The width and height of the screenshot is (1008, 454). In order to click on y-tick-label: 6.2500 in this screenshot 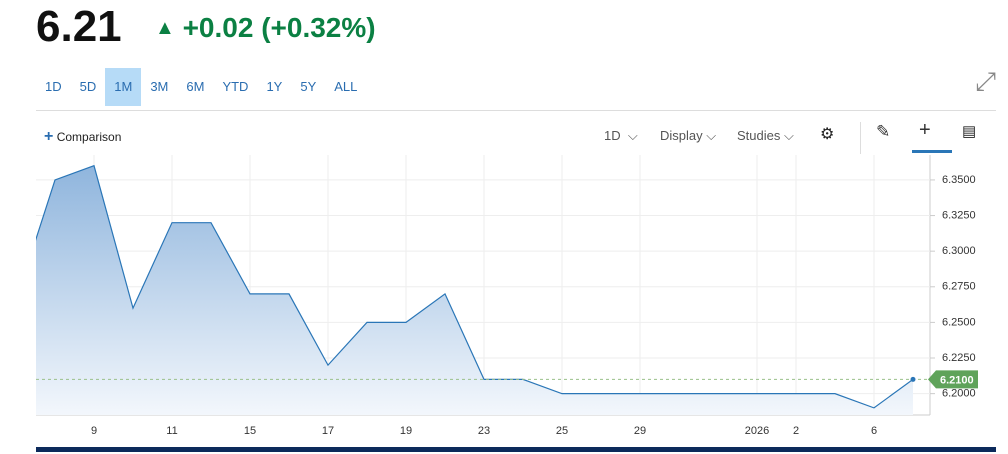, I will do `click(959, 322)`.